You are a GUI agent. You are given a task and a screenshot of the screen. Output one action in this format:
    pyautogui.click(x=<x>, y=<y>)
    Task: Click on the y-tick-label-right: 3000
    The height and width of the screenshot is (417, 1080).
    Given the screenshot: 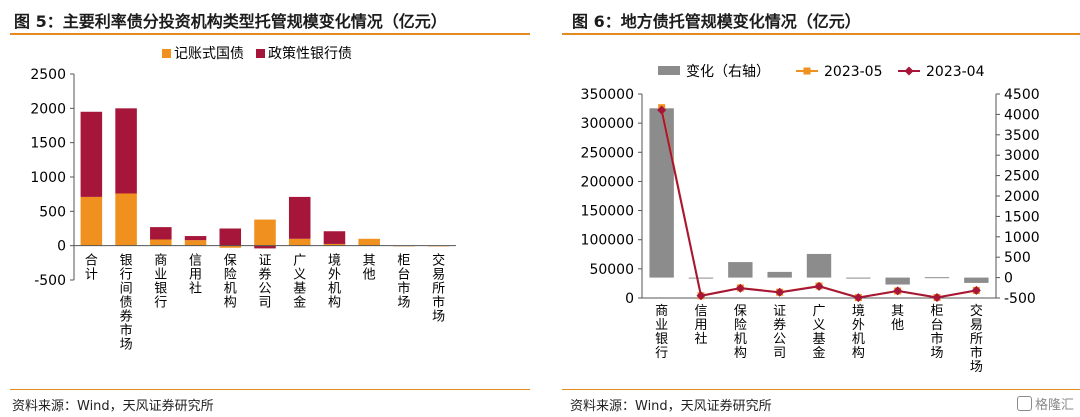 What is the action you would take?
    pyautogui.click(x=1022, y=156)
    